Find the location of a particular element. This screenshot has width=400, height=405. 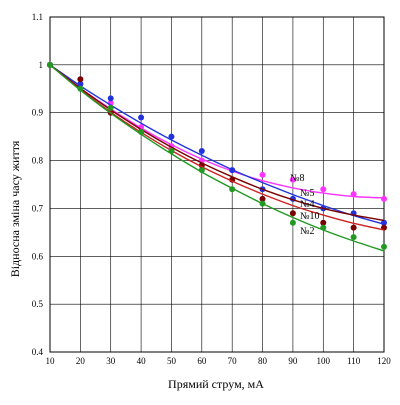

x-tick-label: 10 is located at coordinates (51, 361).